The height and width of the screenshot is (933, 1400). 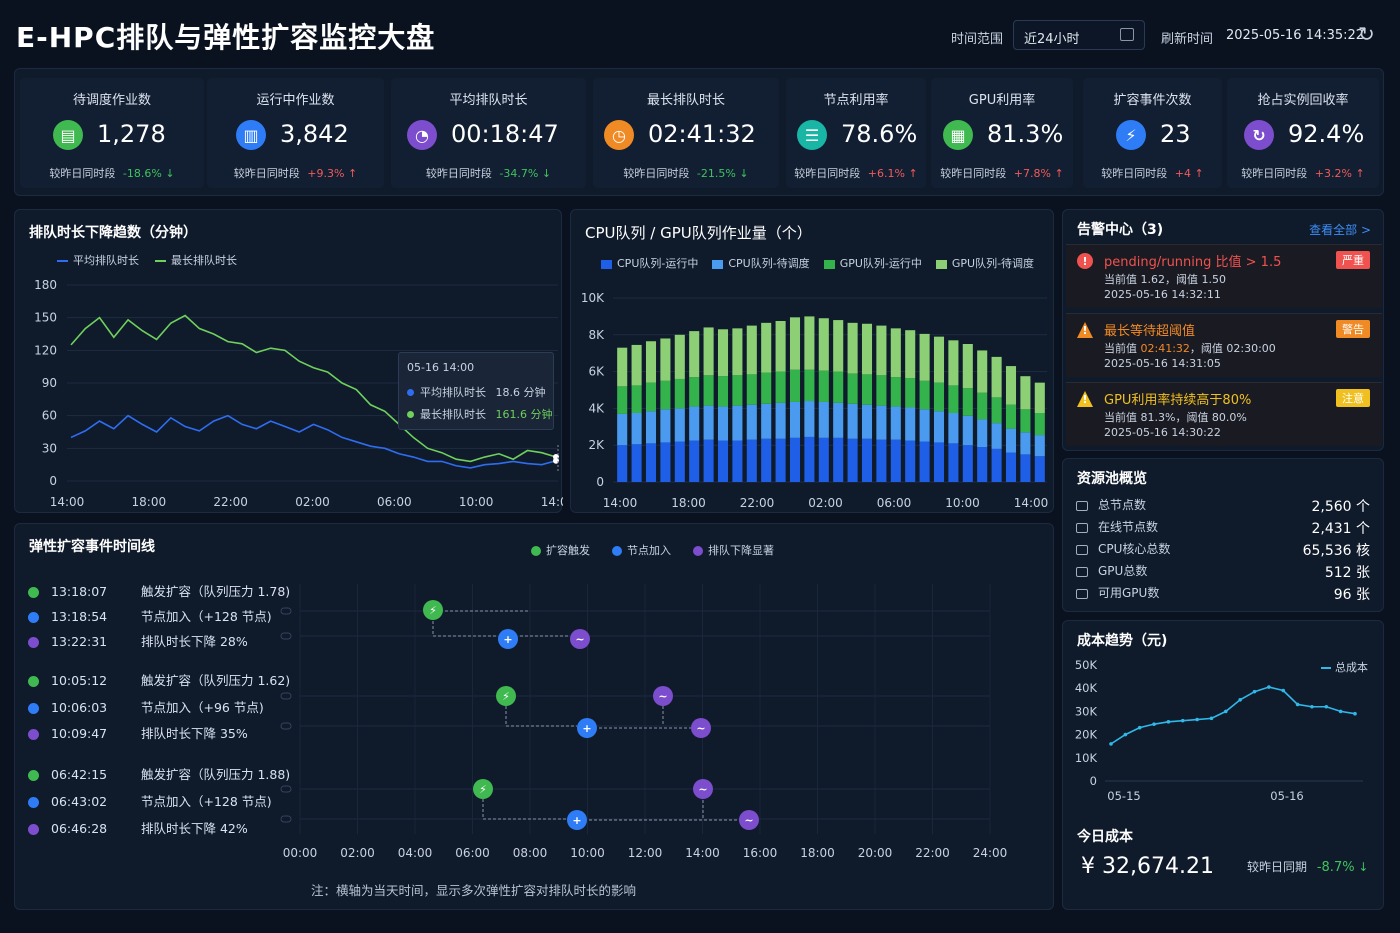 I want to click on time-range-select: 近24小时, so click(x=1079, y=35).